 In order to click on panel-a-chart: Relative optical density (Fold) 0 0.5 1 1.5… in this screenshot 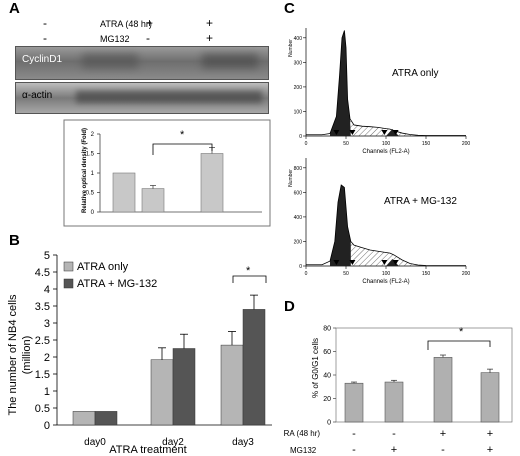, I will do `click(167, 173)`.